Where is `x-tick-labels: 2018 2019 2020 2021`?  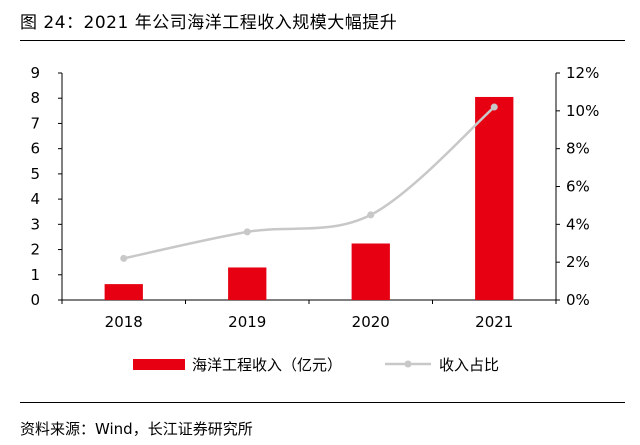 x-tick-labels: 2018 2019 2020 2021 is located at coordinates (309, 322).